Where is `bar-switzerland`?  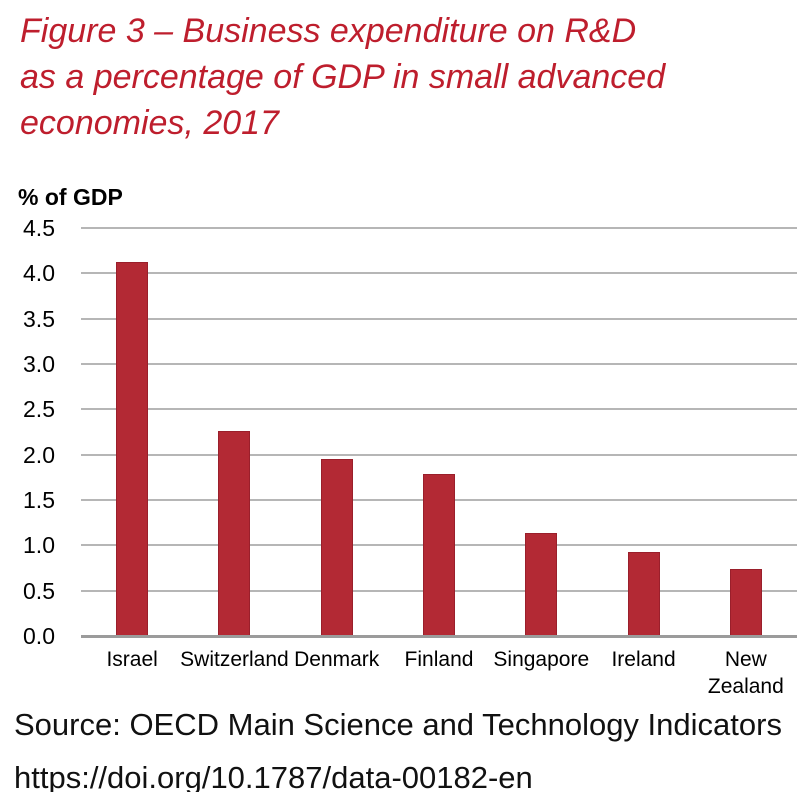
bar-switzerland is located at coordinates (234, 533).